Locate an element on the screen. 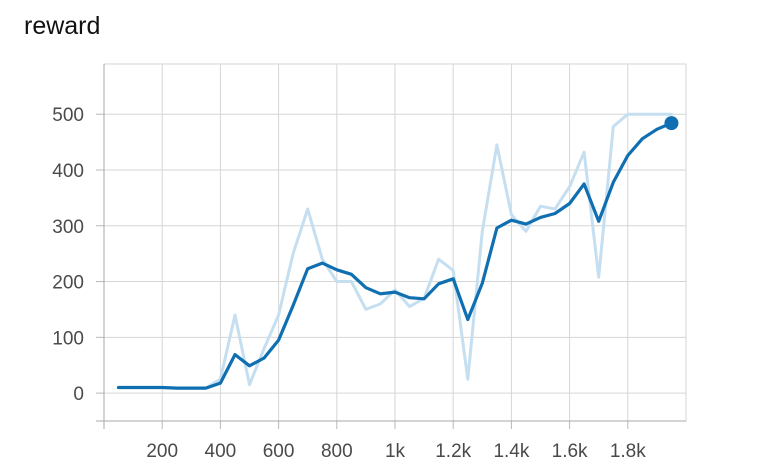 This screenshot has height=470, width=758. y-tick-label: 400 is located at coordinates (68, 171).